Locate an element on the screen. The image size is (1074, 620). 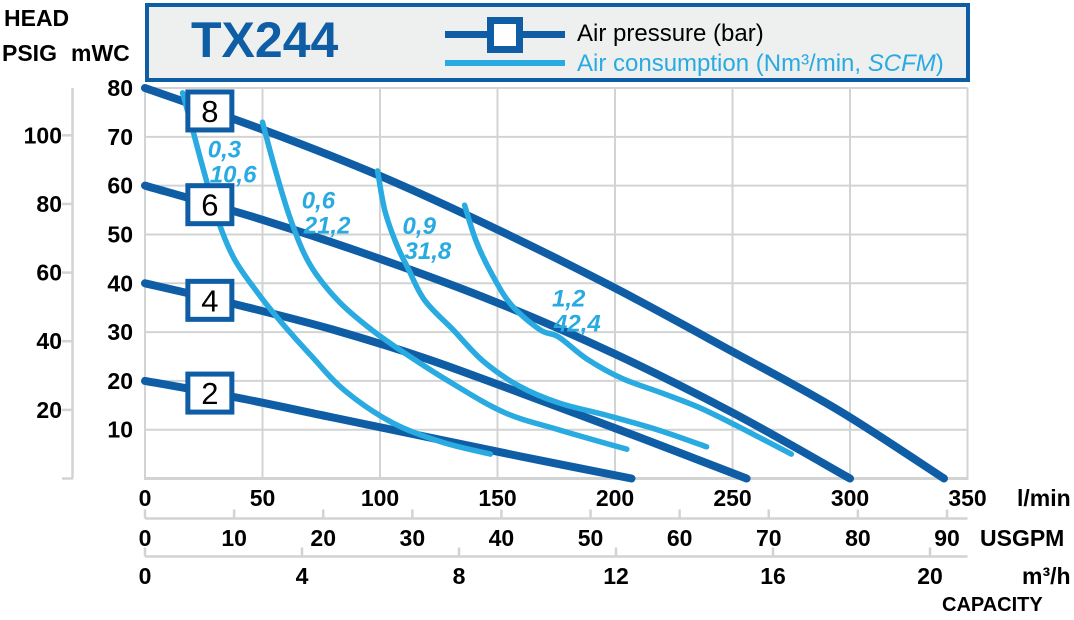
pressure-square-icon is located at coordinates (505, 35).